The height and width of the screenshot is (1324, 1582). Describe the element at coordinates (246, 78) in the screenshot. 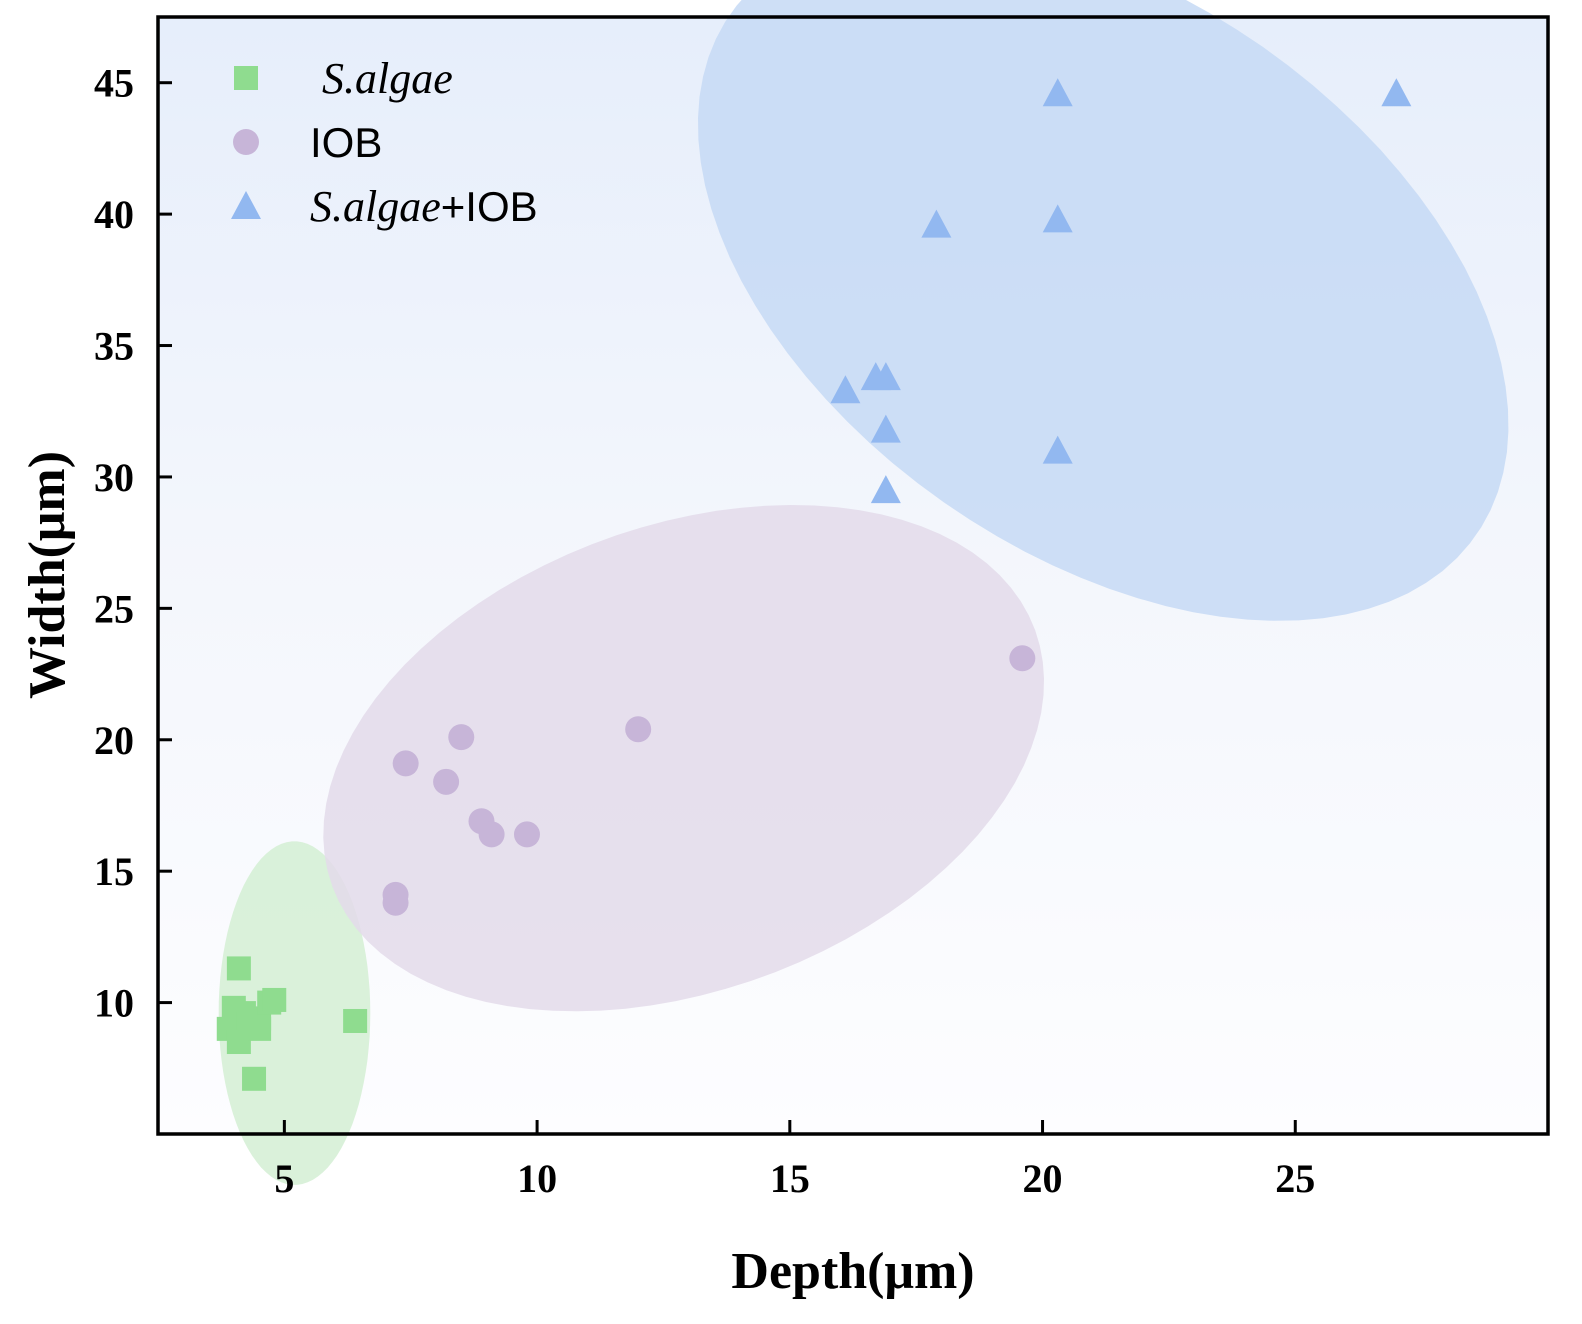

I see `legend-marker-square` at that location.